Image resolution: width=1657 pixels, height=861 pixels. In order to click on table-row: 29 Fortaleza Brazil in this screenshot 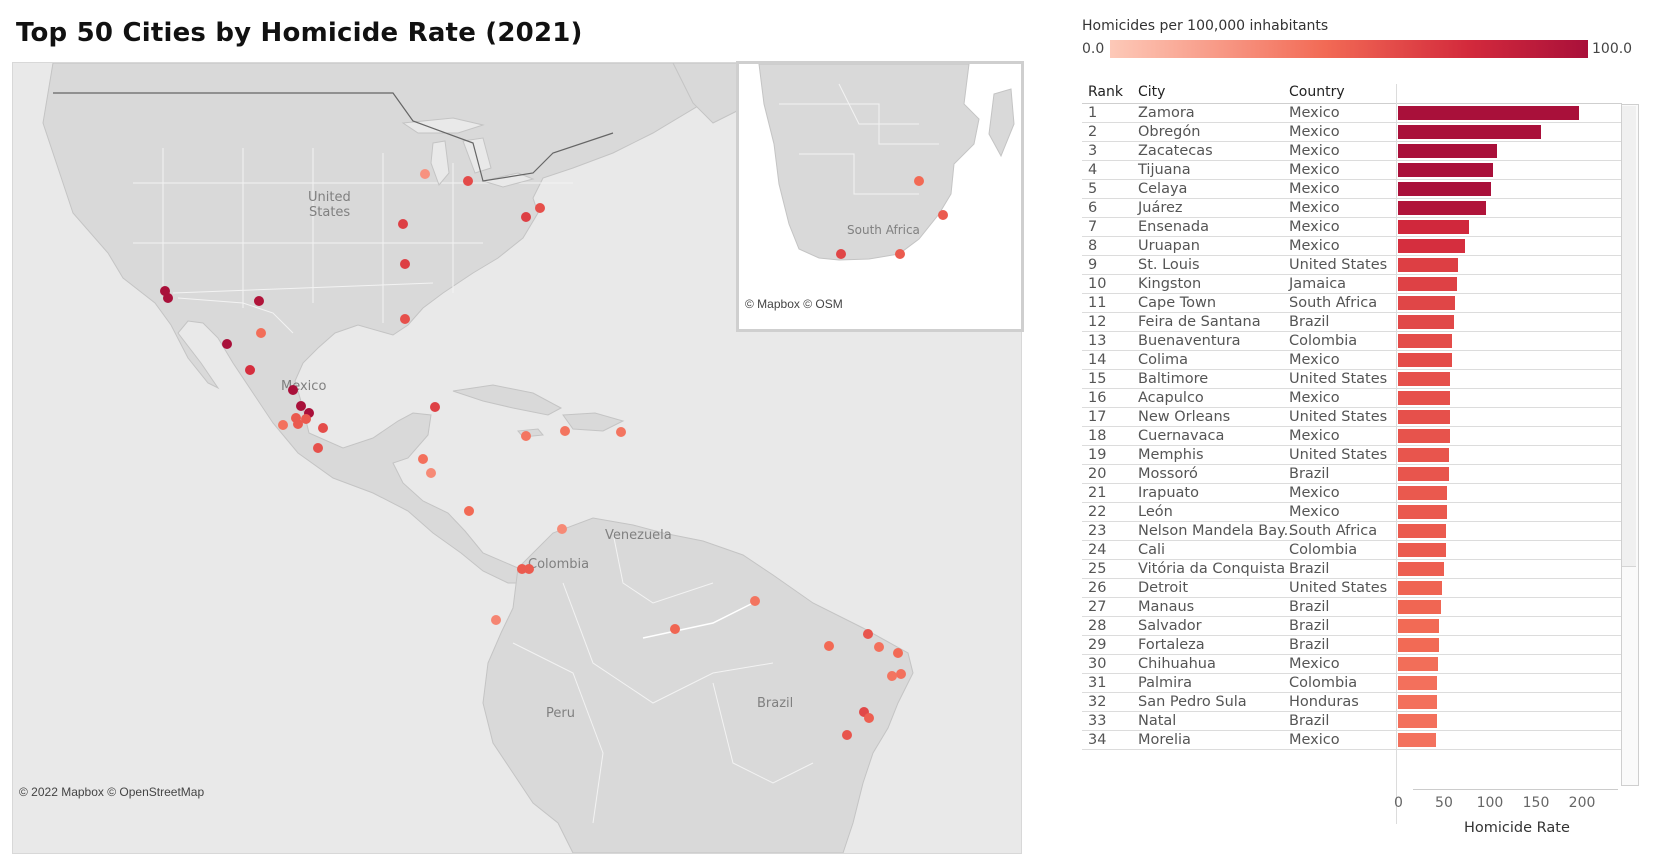, I will do `click(1352, 645)`.